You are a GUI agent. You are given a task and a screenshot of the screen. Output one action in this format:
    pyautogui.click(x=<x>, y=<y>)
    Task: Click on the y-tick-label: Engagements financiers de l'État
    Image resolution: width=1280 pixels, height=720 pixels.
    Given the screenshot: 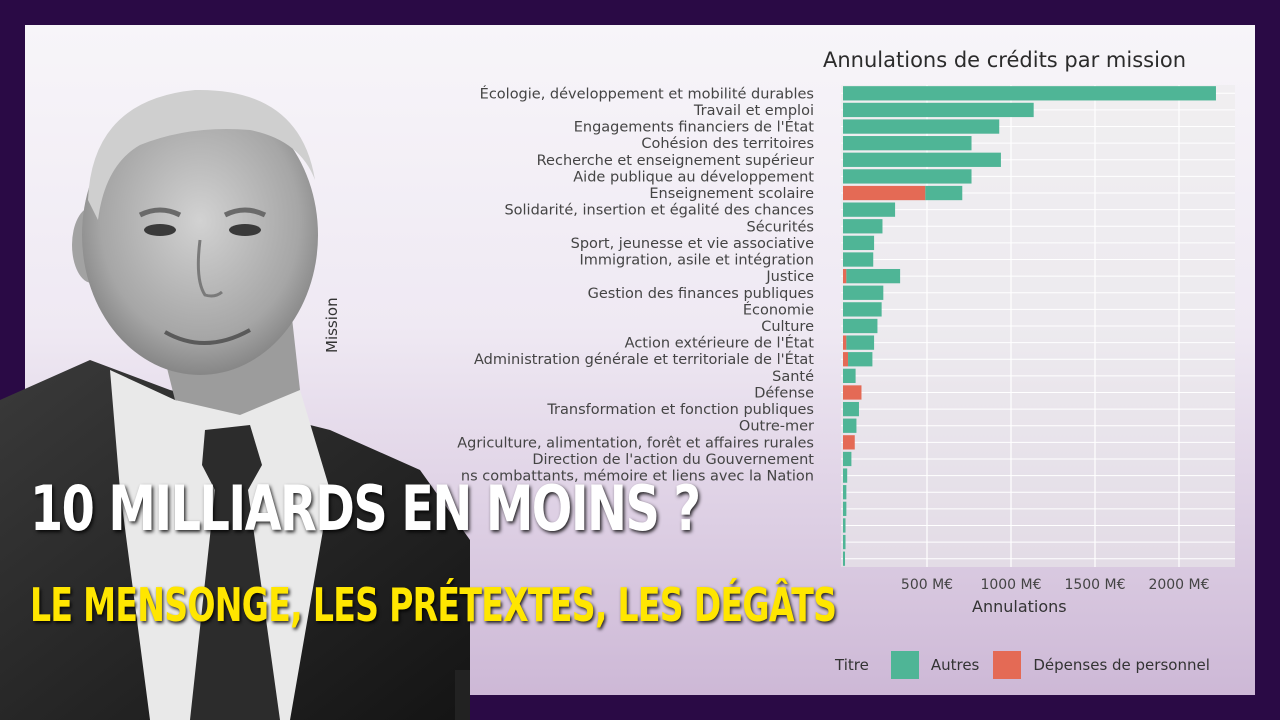 What is the action you would take?
    pyautogui.click(x=694, y=127)
    